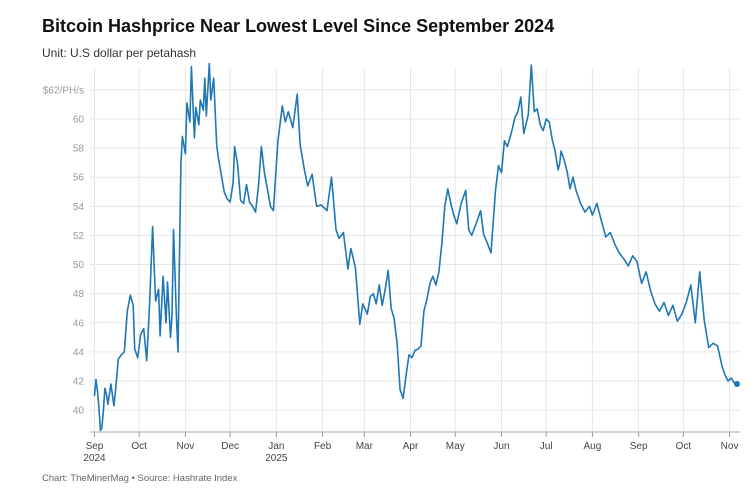 This screenshot has height=503, width=756. I want to click on y-tick-label: 56, so click(79, 178).